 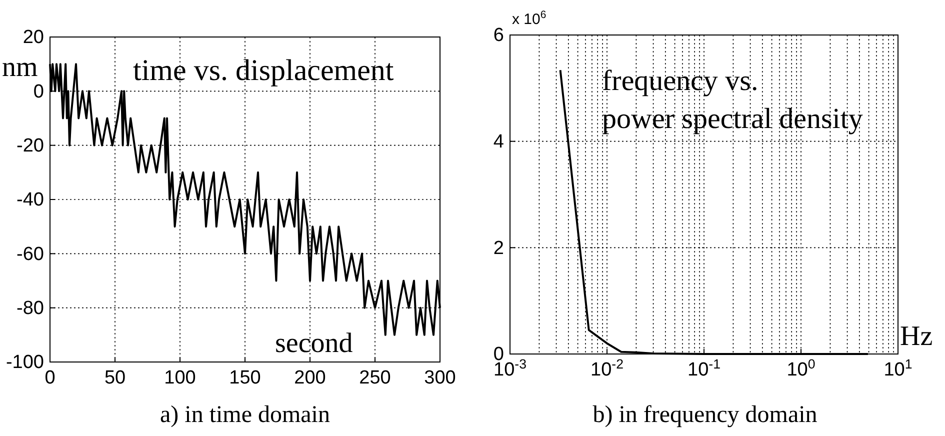 I want to click on y-tick-label: 2, so click(x=498, y=248).